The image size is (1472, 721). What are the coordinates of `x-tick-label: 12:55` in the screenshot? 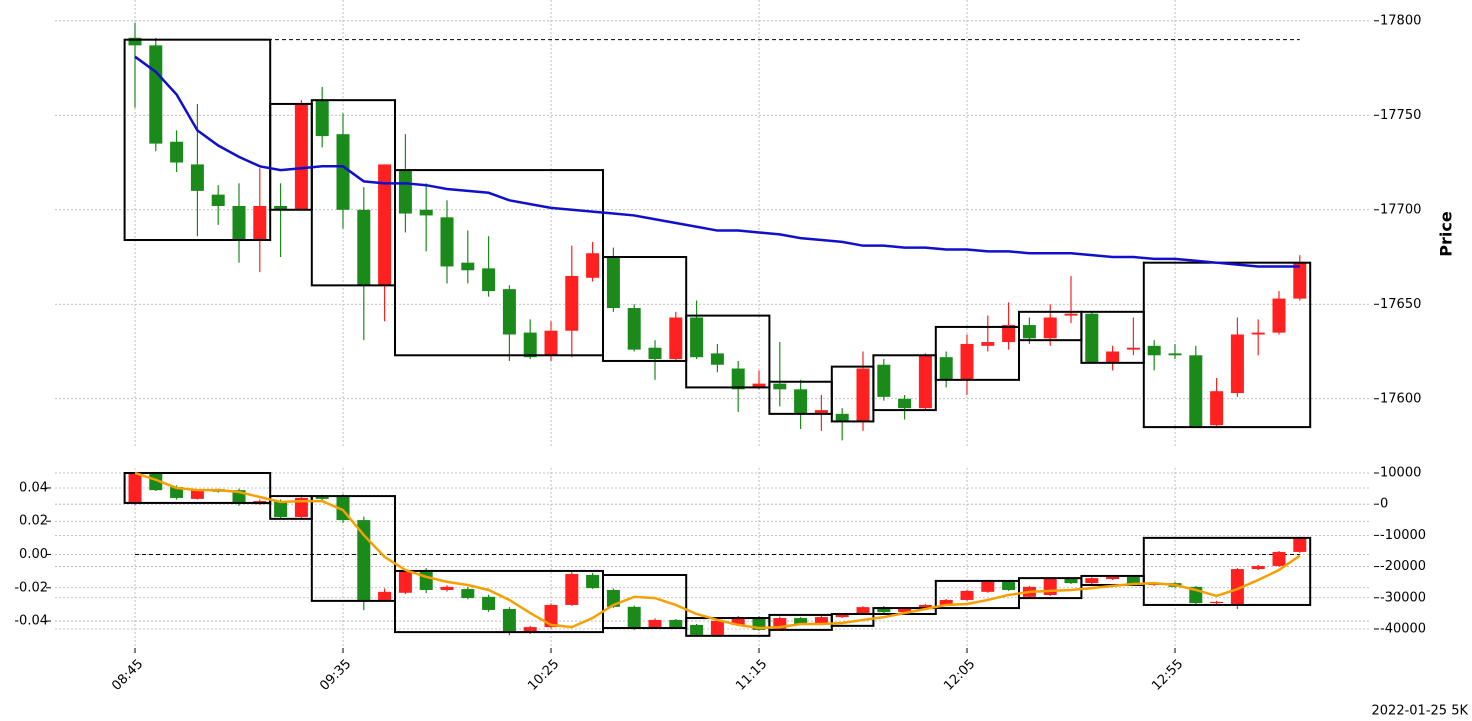 It's located at (1167, 675).